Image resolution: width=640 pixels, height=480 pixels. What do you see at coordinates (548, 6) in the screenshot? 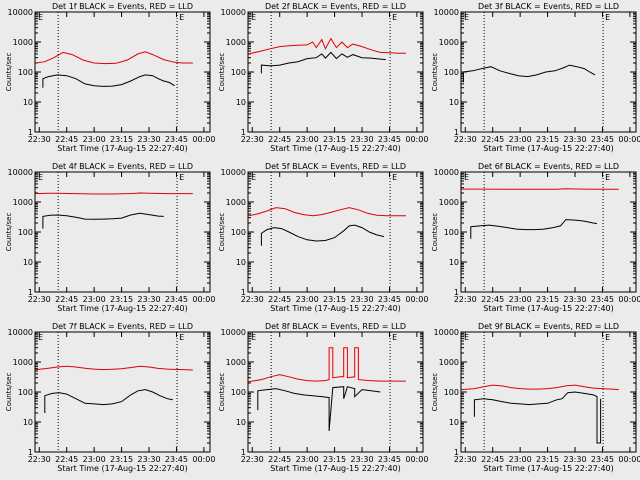
I see `panel-title: Det 3f BLACK = Events, RED = LLD` at bounding box center [548, 6].